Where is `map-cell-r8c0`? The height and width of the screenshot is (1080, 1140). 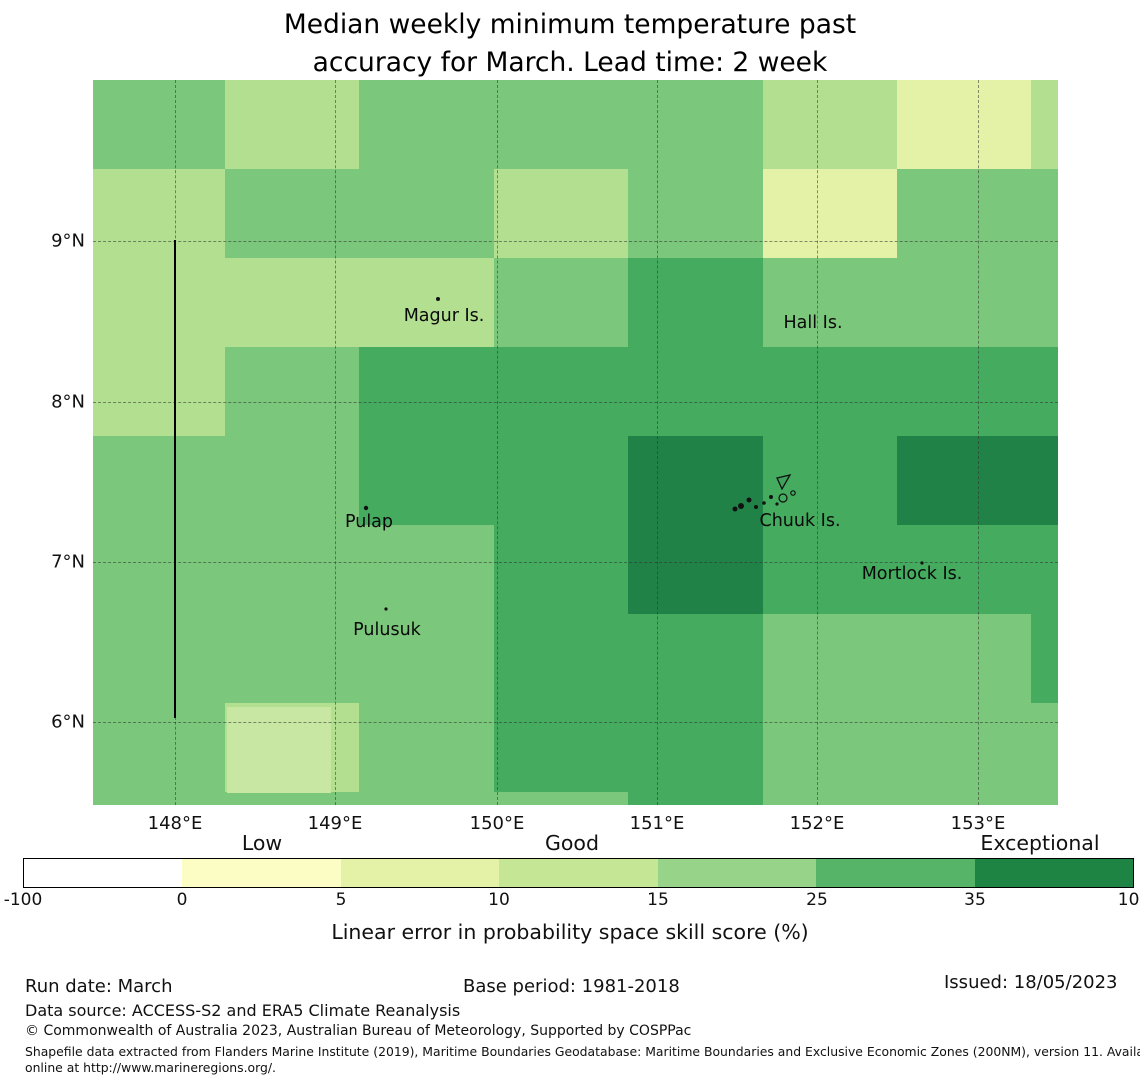
map-cell-r8c0 is located at coordinates (159, 798).